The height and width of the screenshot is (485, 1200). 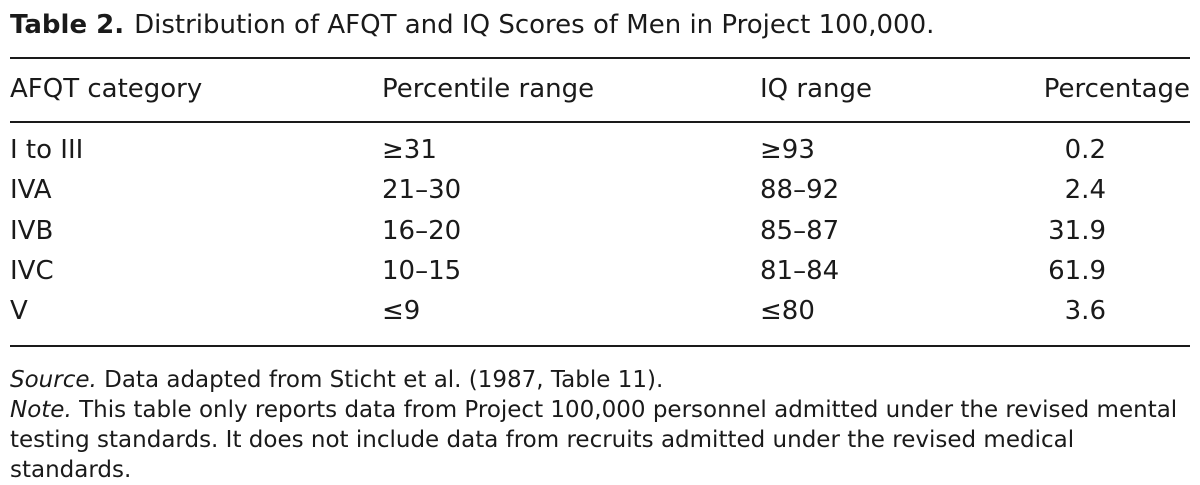 I want to click on table-bottom-rule, so click(x=600, y=346).